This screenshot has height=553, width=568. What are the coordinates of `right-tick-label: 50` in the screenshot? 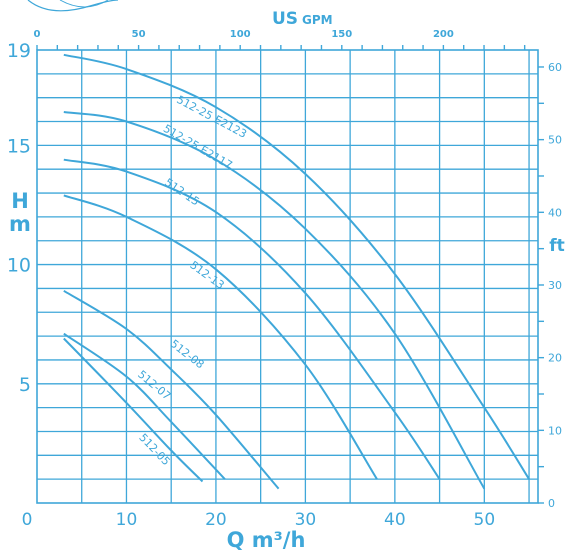 It's located at (555, 140).